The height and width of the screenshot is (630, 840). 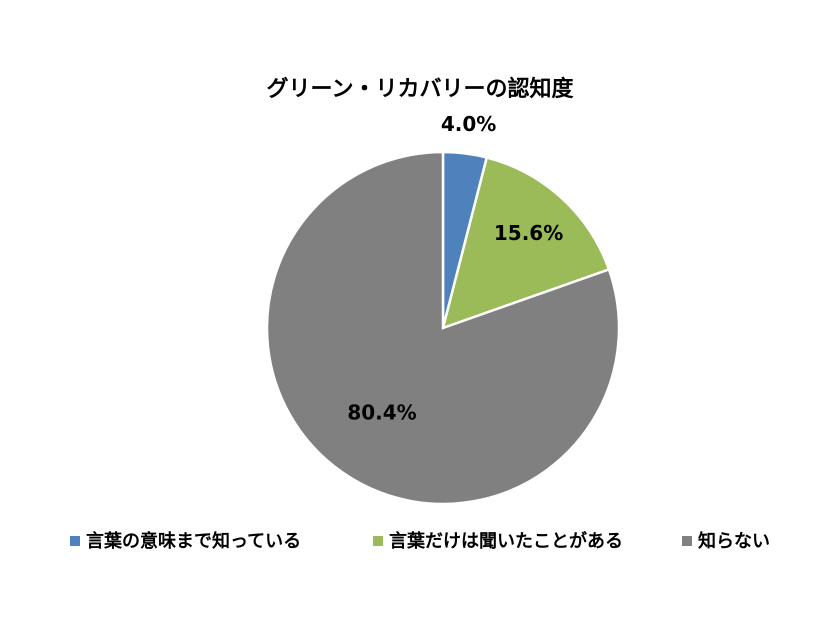 I want to click on chart-title: グリーン・リカバリーの認知度, so click(x=421, y=89).